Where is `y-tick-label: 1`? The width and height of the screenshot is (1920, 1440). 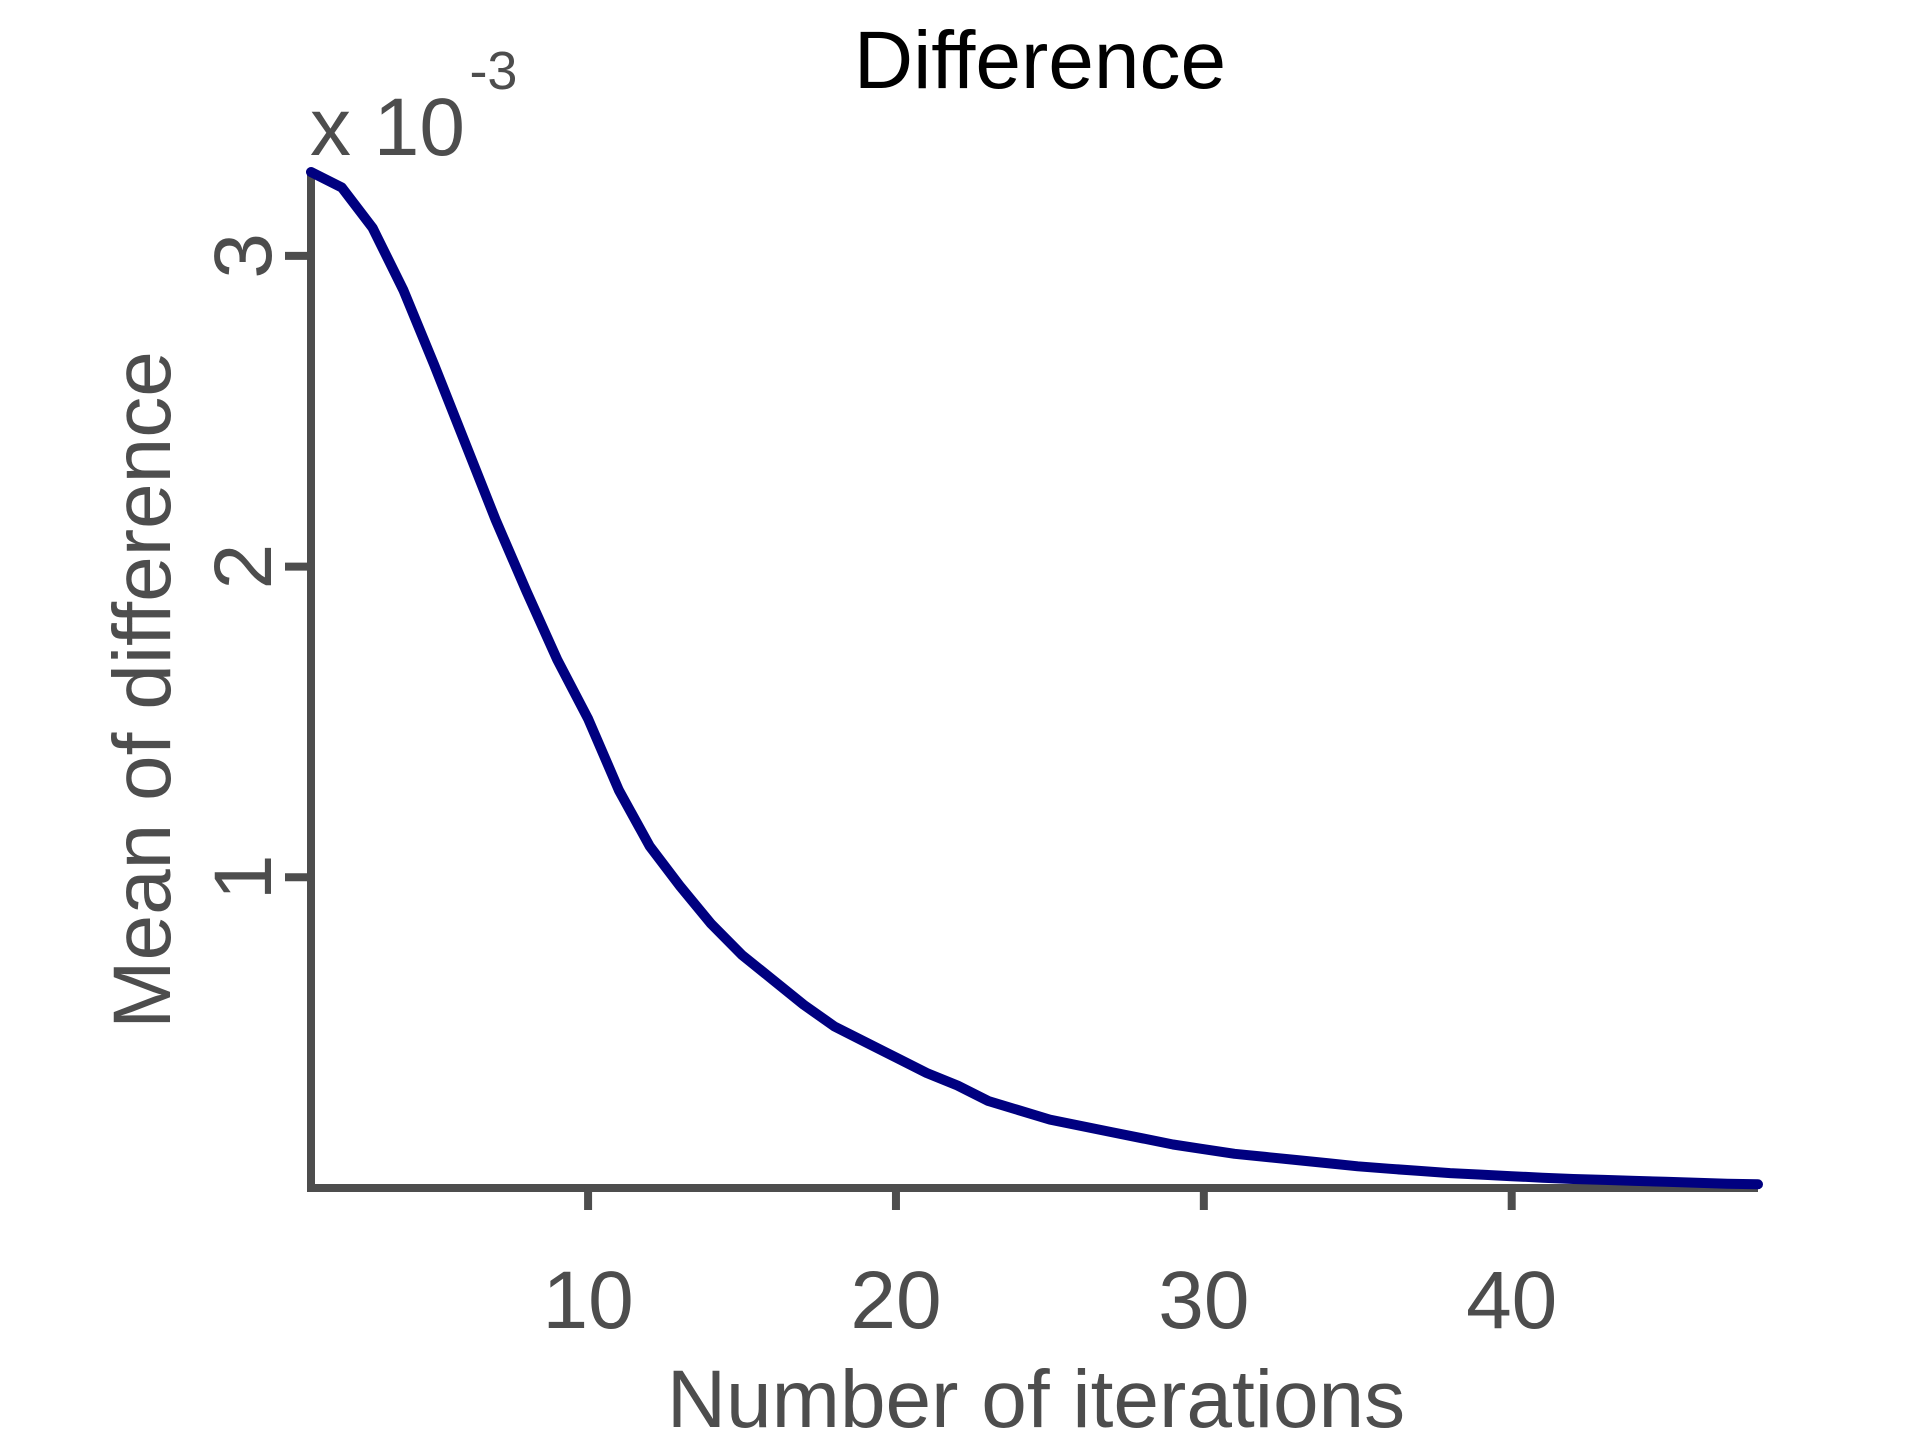
y-tick-label: 1 is located at coordinates (243, 877).